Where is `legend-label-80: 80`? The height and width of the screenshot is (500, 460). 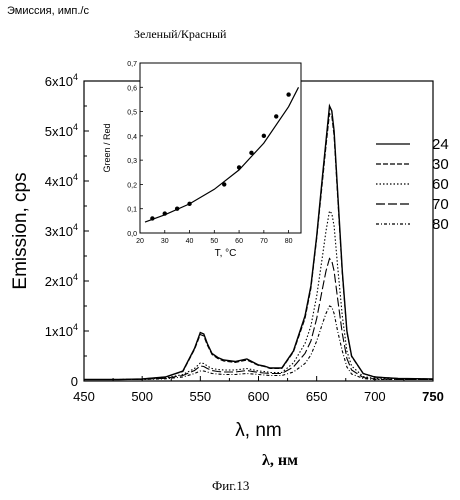 legend-label-80: 80 is located at coordinates (440, 224).